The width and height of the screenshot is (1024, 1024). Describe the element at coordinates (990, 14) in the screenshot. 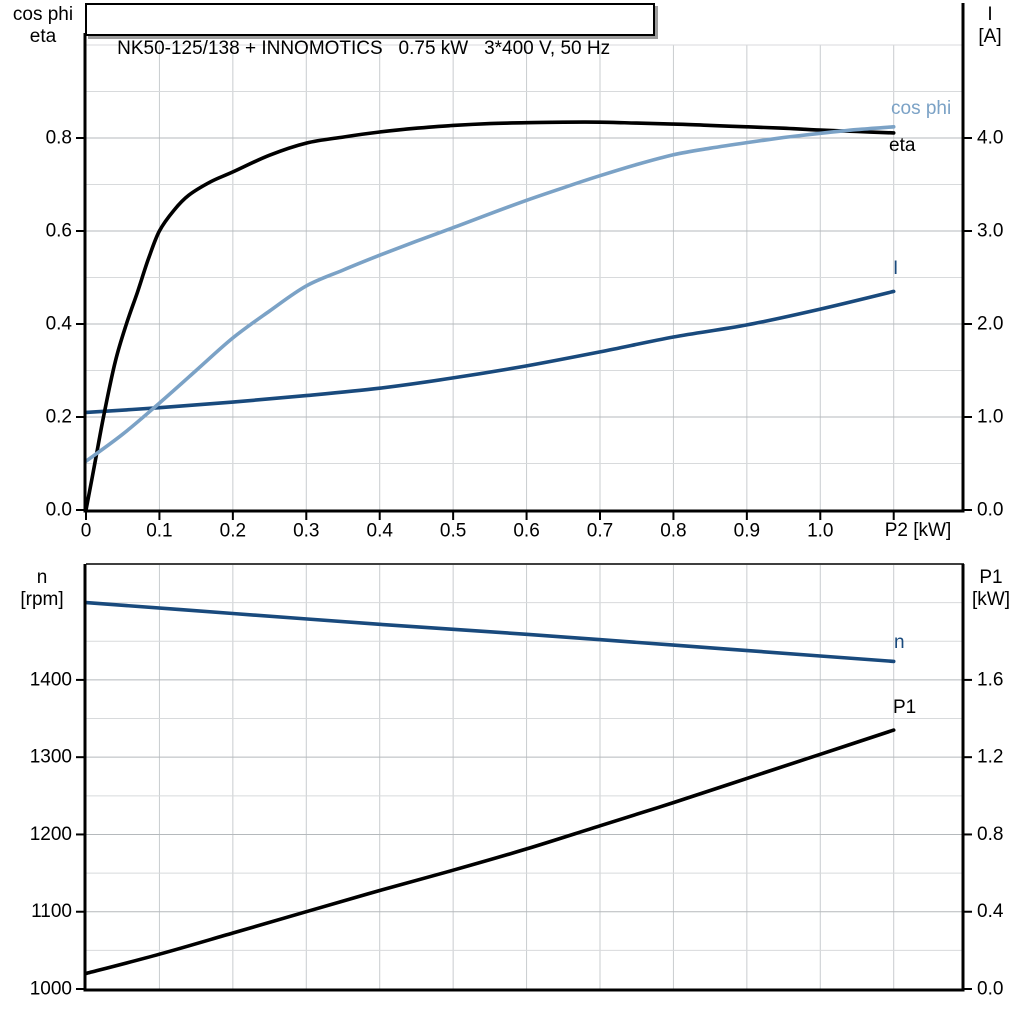

I see `axis-title-current: I` at that location.